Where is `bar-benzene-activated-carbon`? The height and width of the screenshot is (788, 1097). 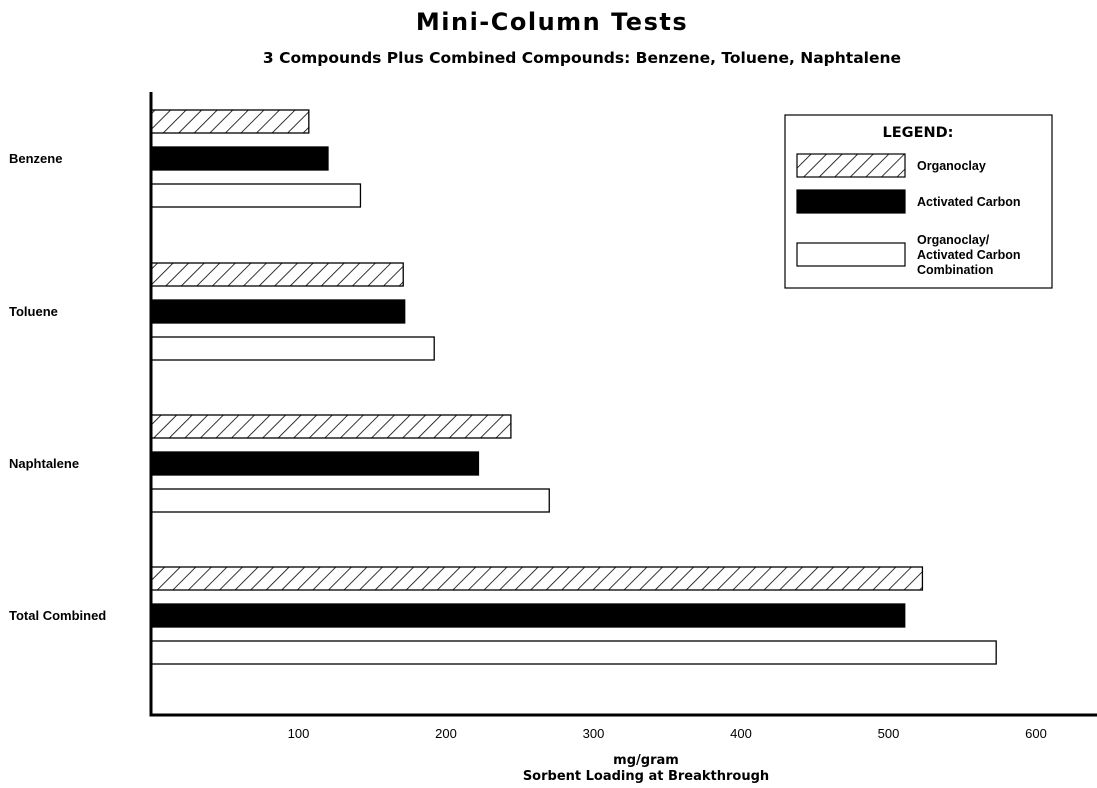 bar-benzene-activated-carbon is located at coordinates (239, 158).